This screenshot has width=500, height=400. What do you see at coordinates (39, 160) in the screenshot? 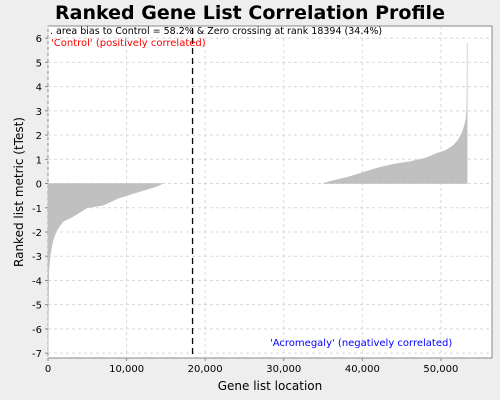
I see `y-tick-label: 1` at bounding box center [39, 160].